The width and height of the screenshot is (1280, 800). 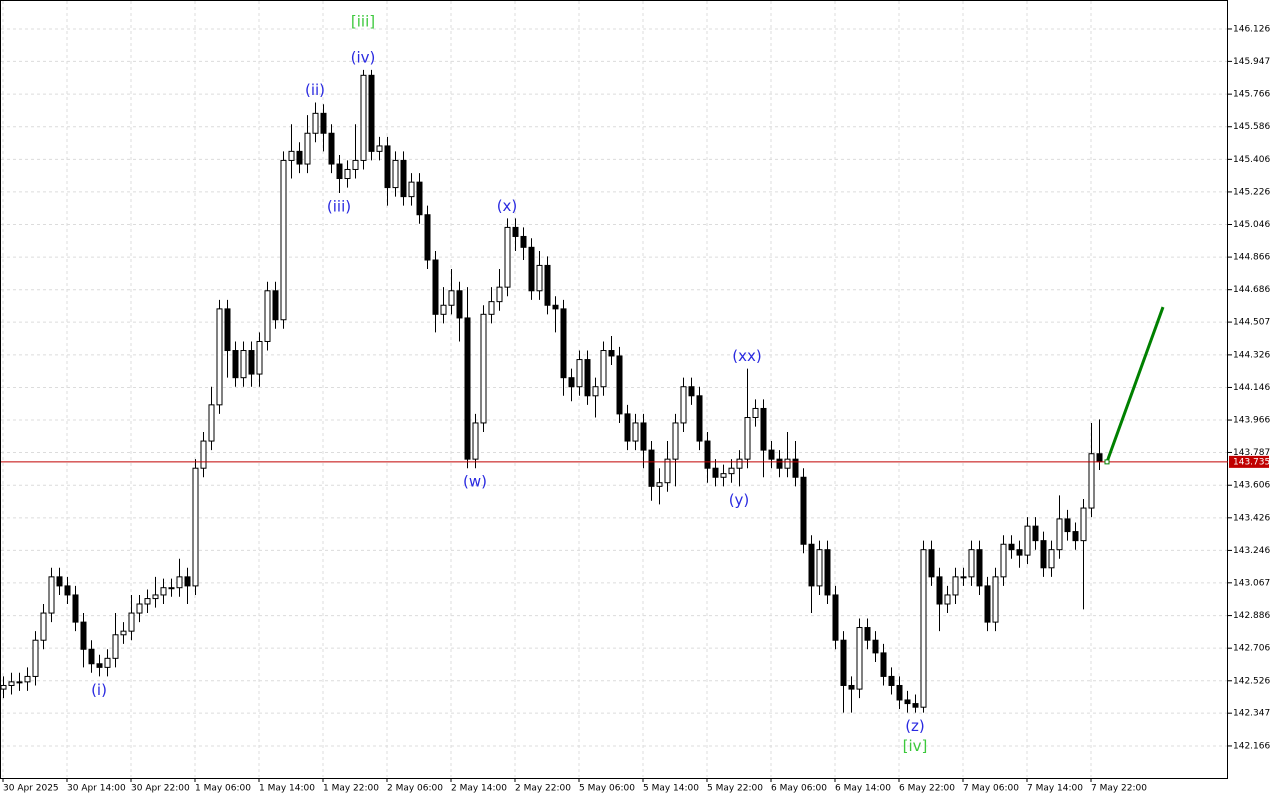 What do you see at coordinates (363, 21) in the screenshot?
I see `wave-label: [iii]` at bounding box center [363, 21].